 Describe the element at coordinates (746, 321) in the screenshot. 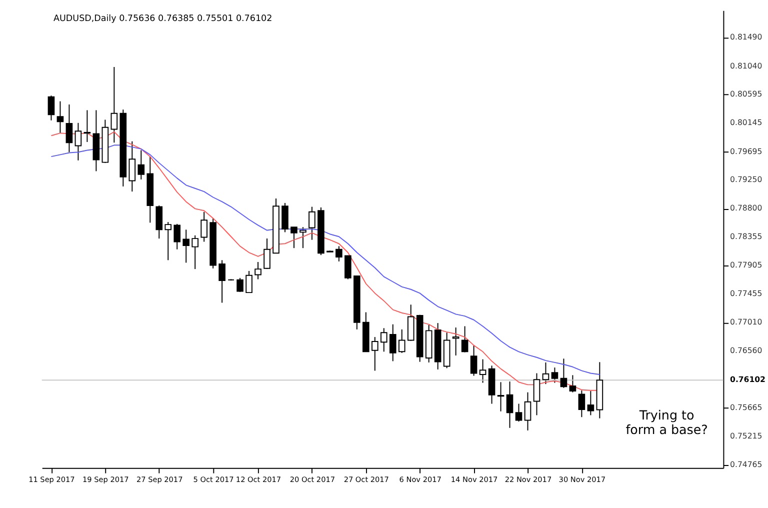

I see `y-tick-label: 0.77010` at that location.